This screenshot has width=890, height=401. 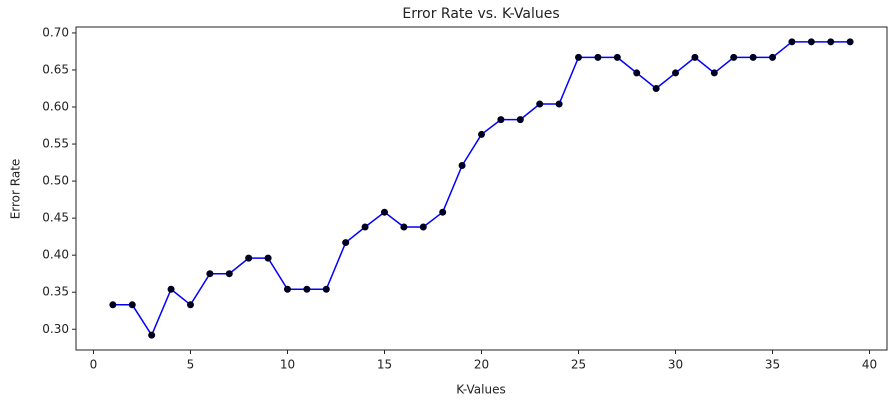 I want to click on y-axis-label: Error Rate, so click(x=16, y=189).